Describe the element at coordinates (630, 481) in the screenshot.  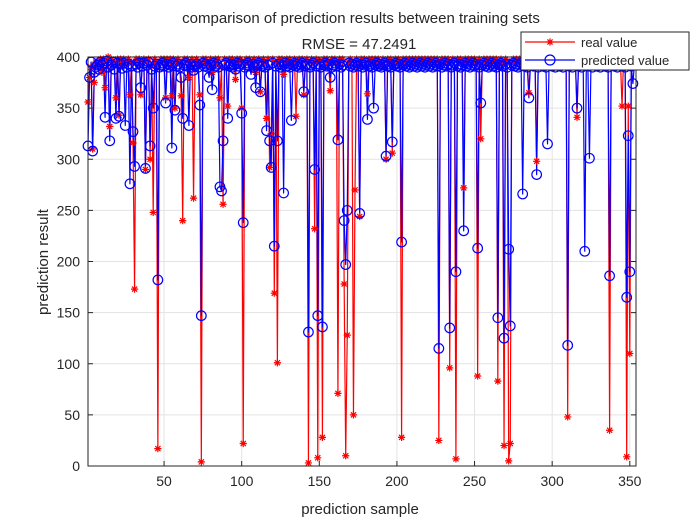
I see `x-tick-label: 350` at that location.